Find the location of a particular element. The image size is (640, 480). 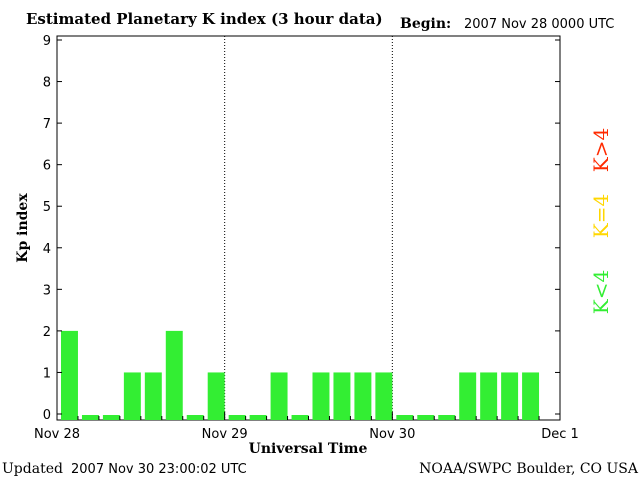

x-tick-label: Nov 30 is located at coordinates (392, 434).